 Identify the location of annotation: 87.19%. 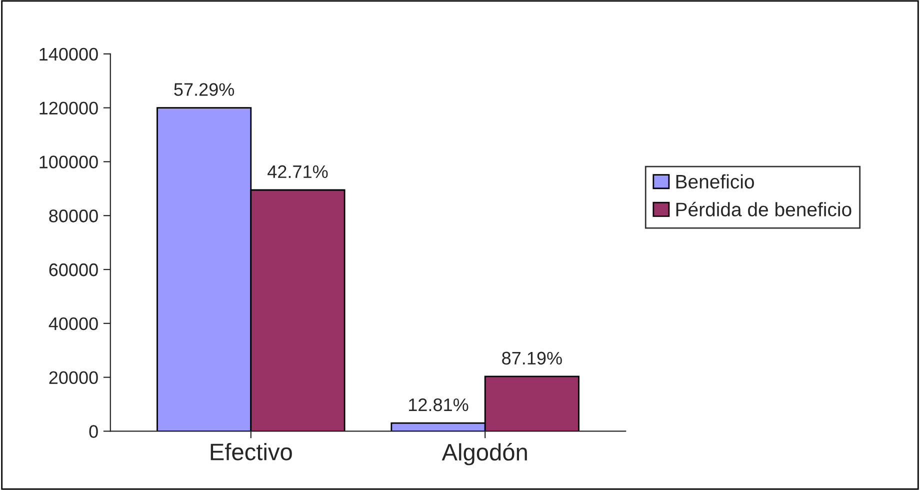
(532, 358).